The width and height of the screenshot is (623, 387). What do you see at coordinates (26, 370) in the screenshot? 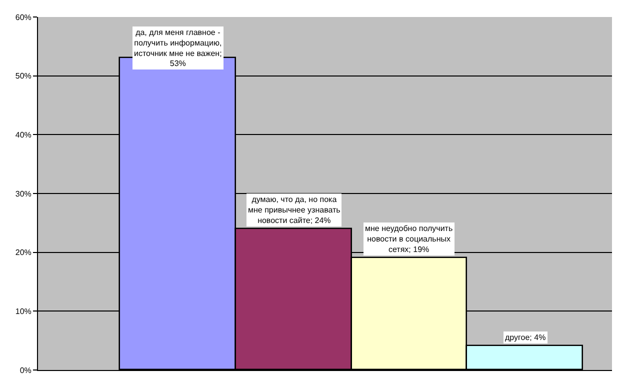
I see `y-tick-label: 0%` at bounding box center [26, 370].